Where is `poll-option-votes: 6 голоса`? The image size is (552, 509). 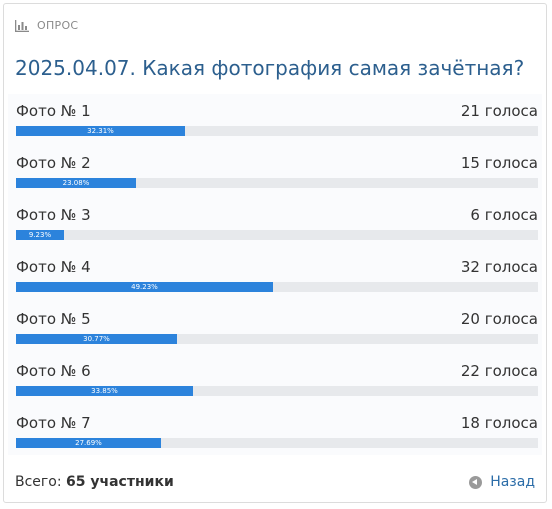 poll-option-votes: 6 голоса is located at coordinates (504, 215).